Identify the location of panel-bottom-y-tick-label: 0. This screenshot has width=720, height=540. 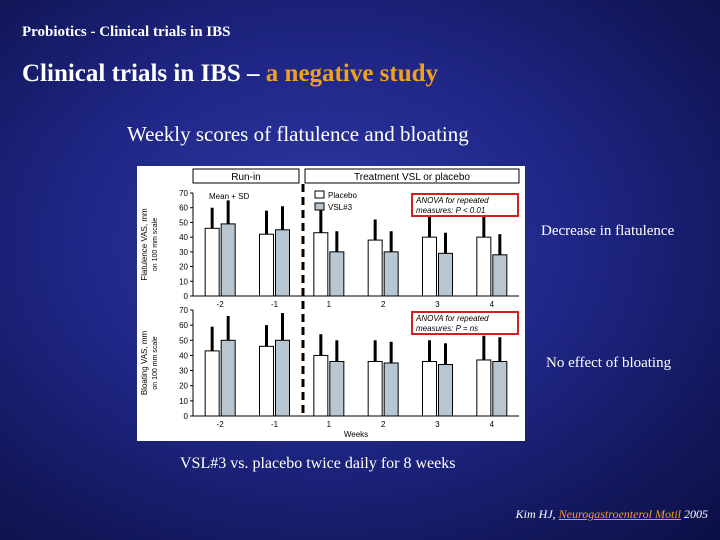
(186, 416).